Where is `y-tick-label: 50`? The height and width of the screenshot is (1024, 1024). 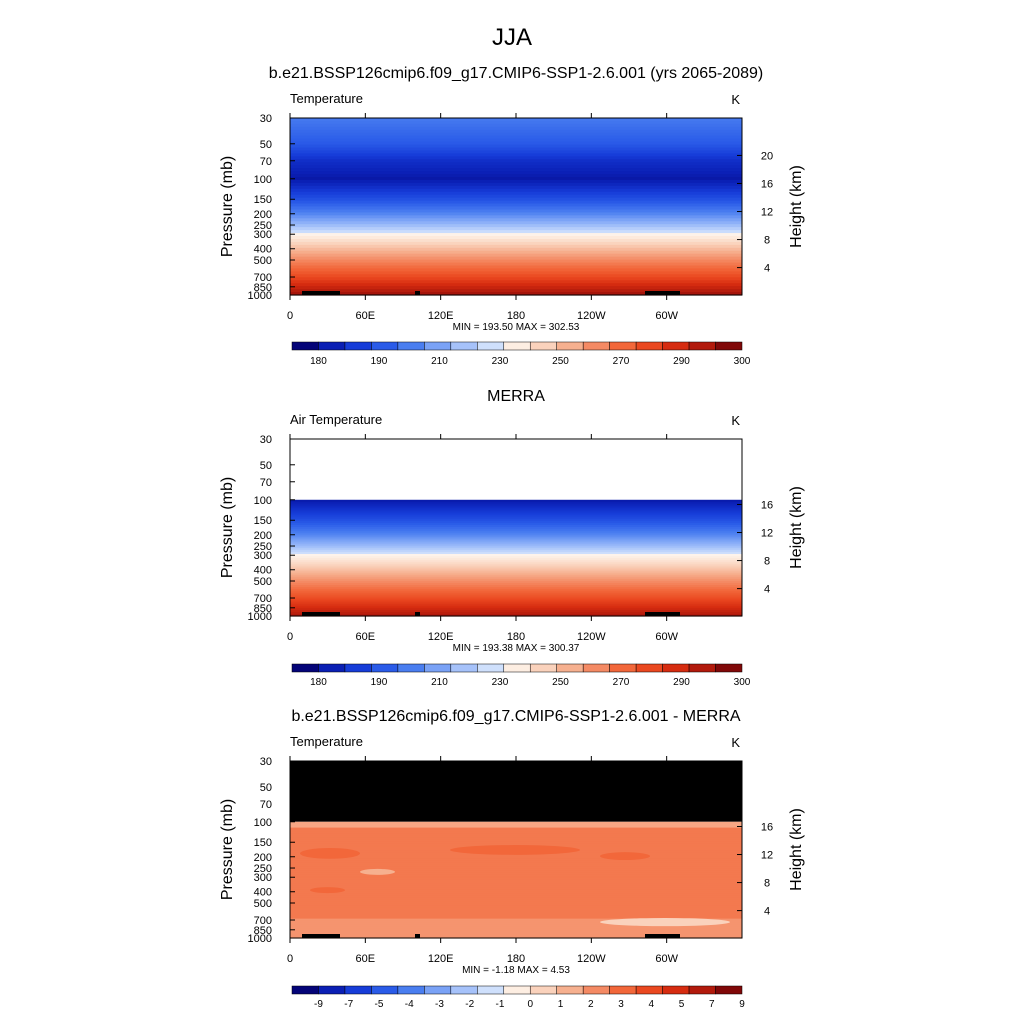
y-tick-label: 50 is located at coordinates (266, 788).